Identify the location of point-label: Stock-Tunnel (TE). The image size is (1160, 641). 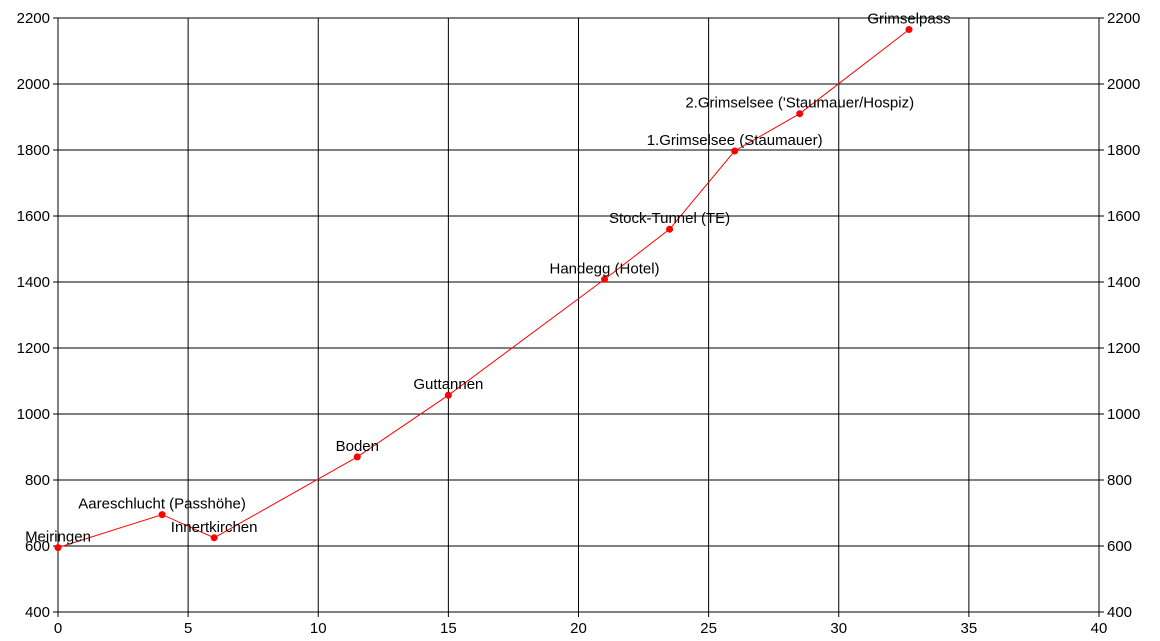
(669, 218).